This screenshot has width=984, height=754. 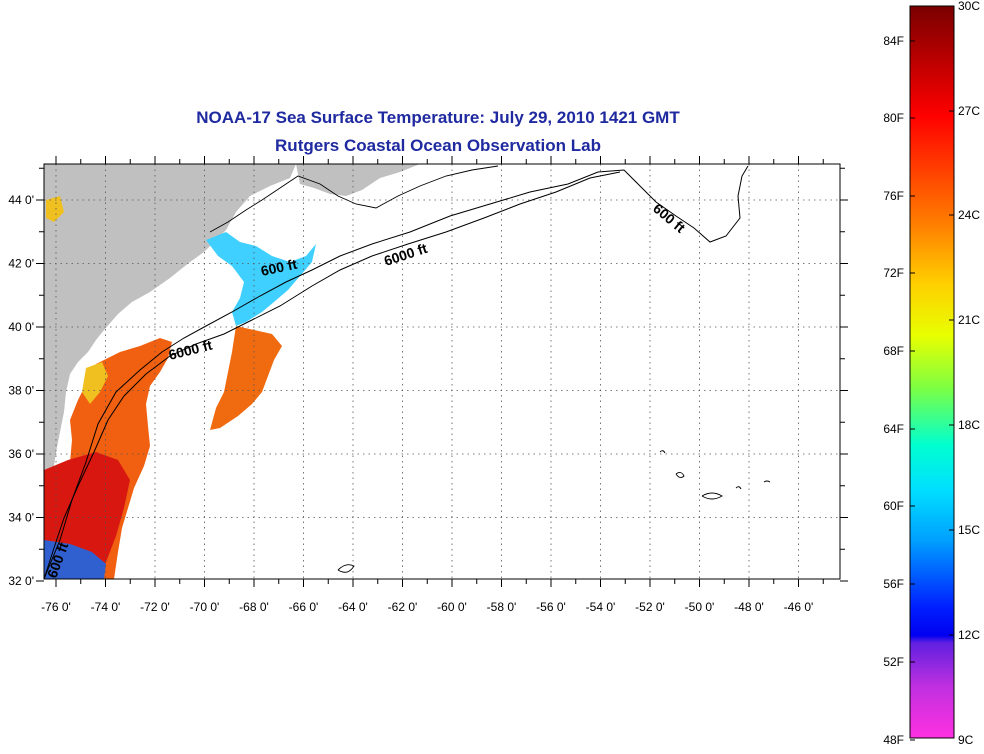 What do you see at coordinates (969, 635) in the screenshot?
I see `colorbar-c-label: 12C` at bounding box center [969, 635].